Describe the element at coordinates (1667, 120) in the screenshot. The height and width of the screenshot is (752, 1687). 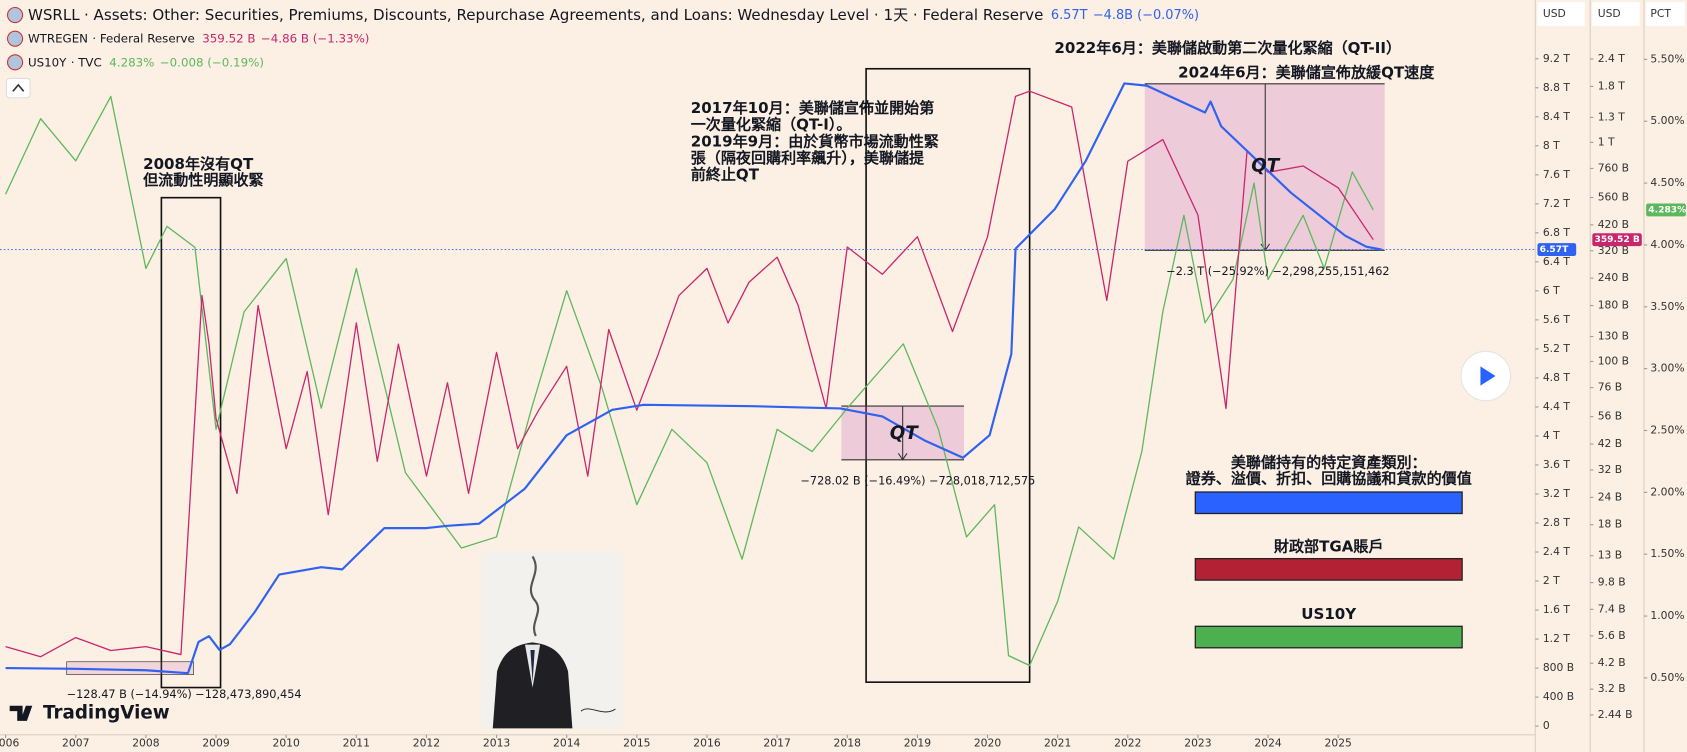
I see `y-tick-label: 5.00%` at that location.